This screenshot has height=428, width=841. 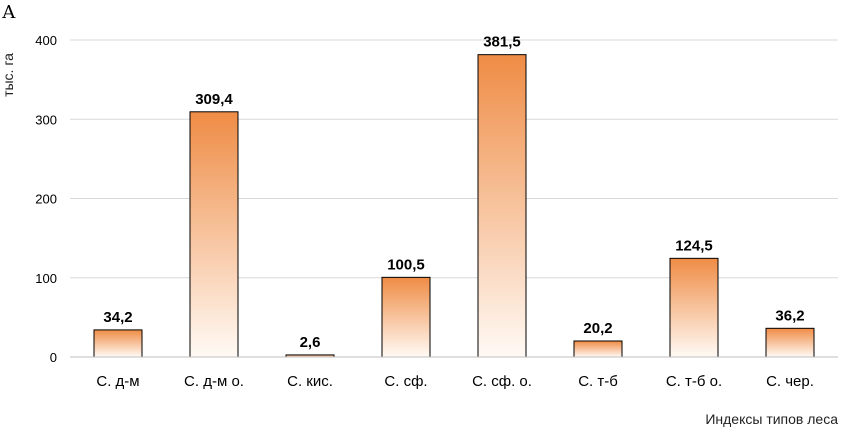 I want to click on y-tick-label: 0, so click(x=53, y=357).